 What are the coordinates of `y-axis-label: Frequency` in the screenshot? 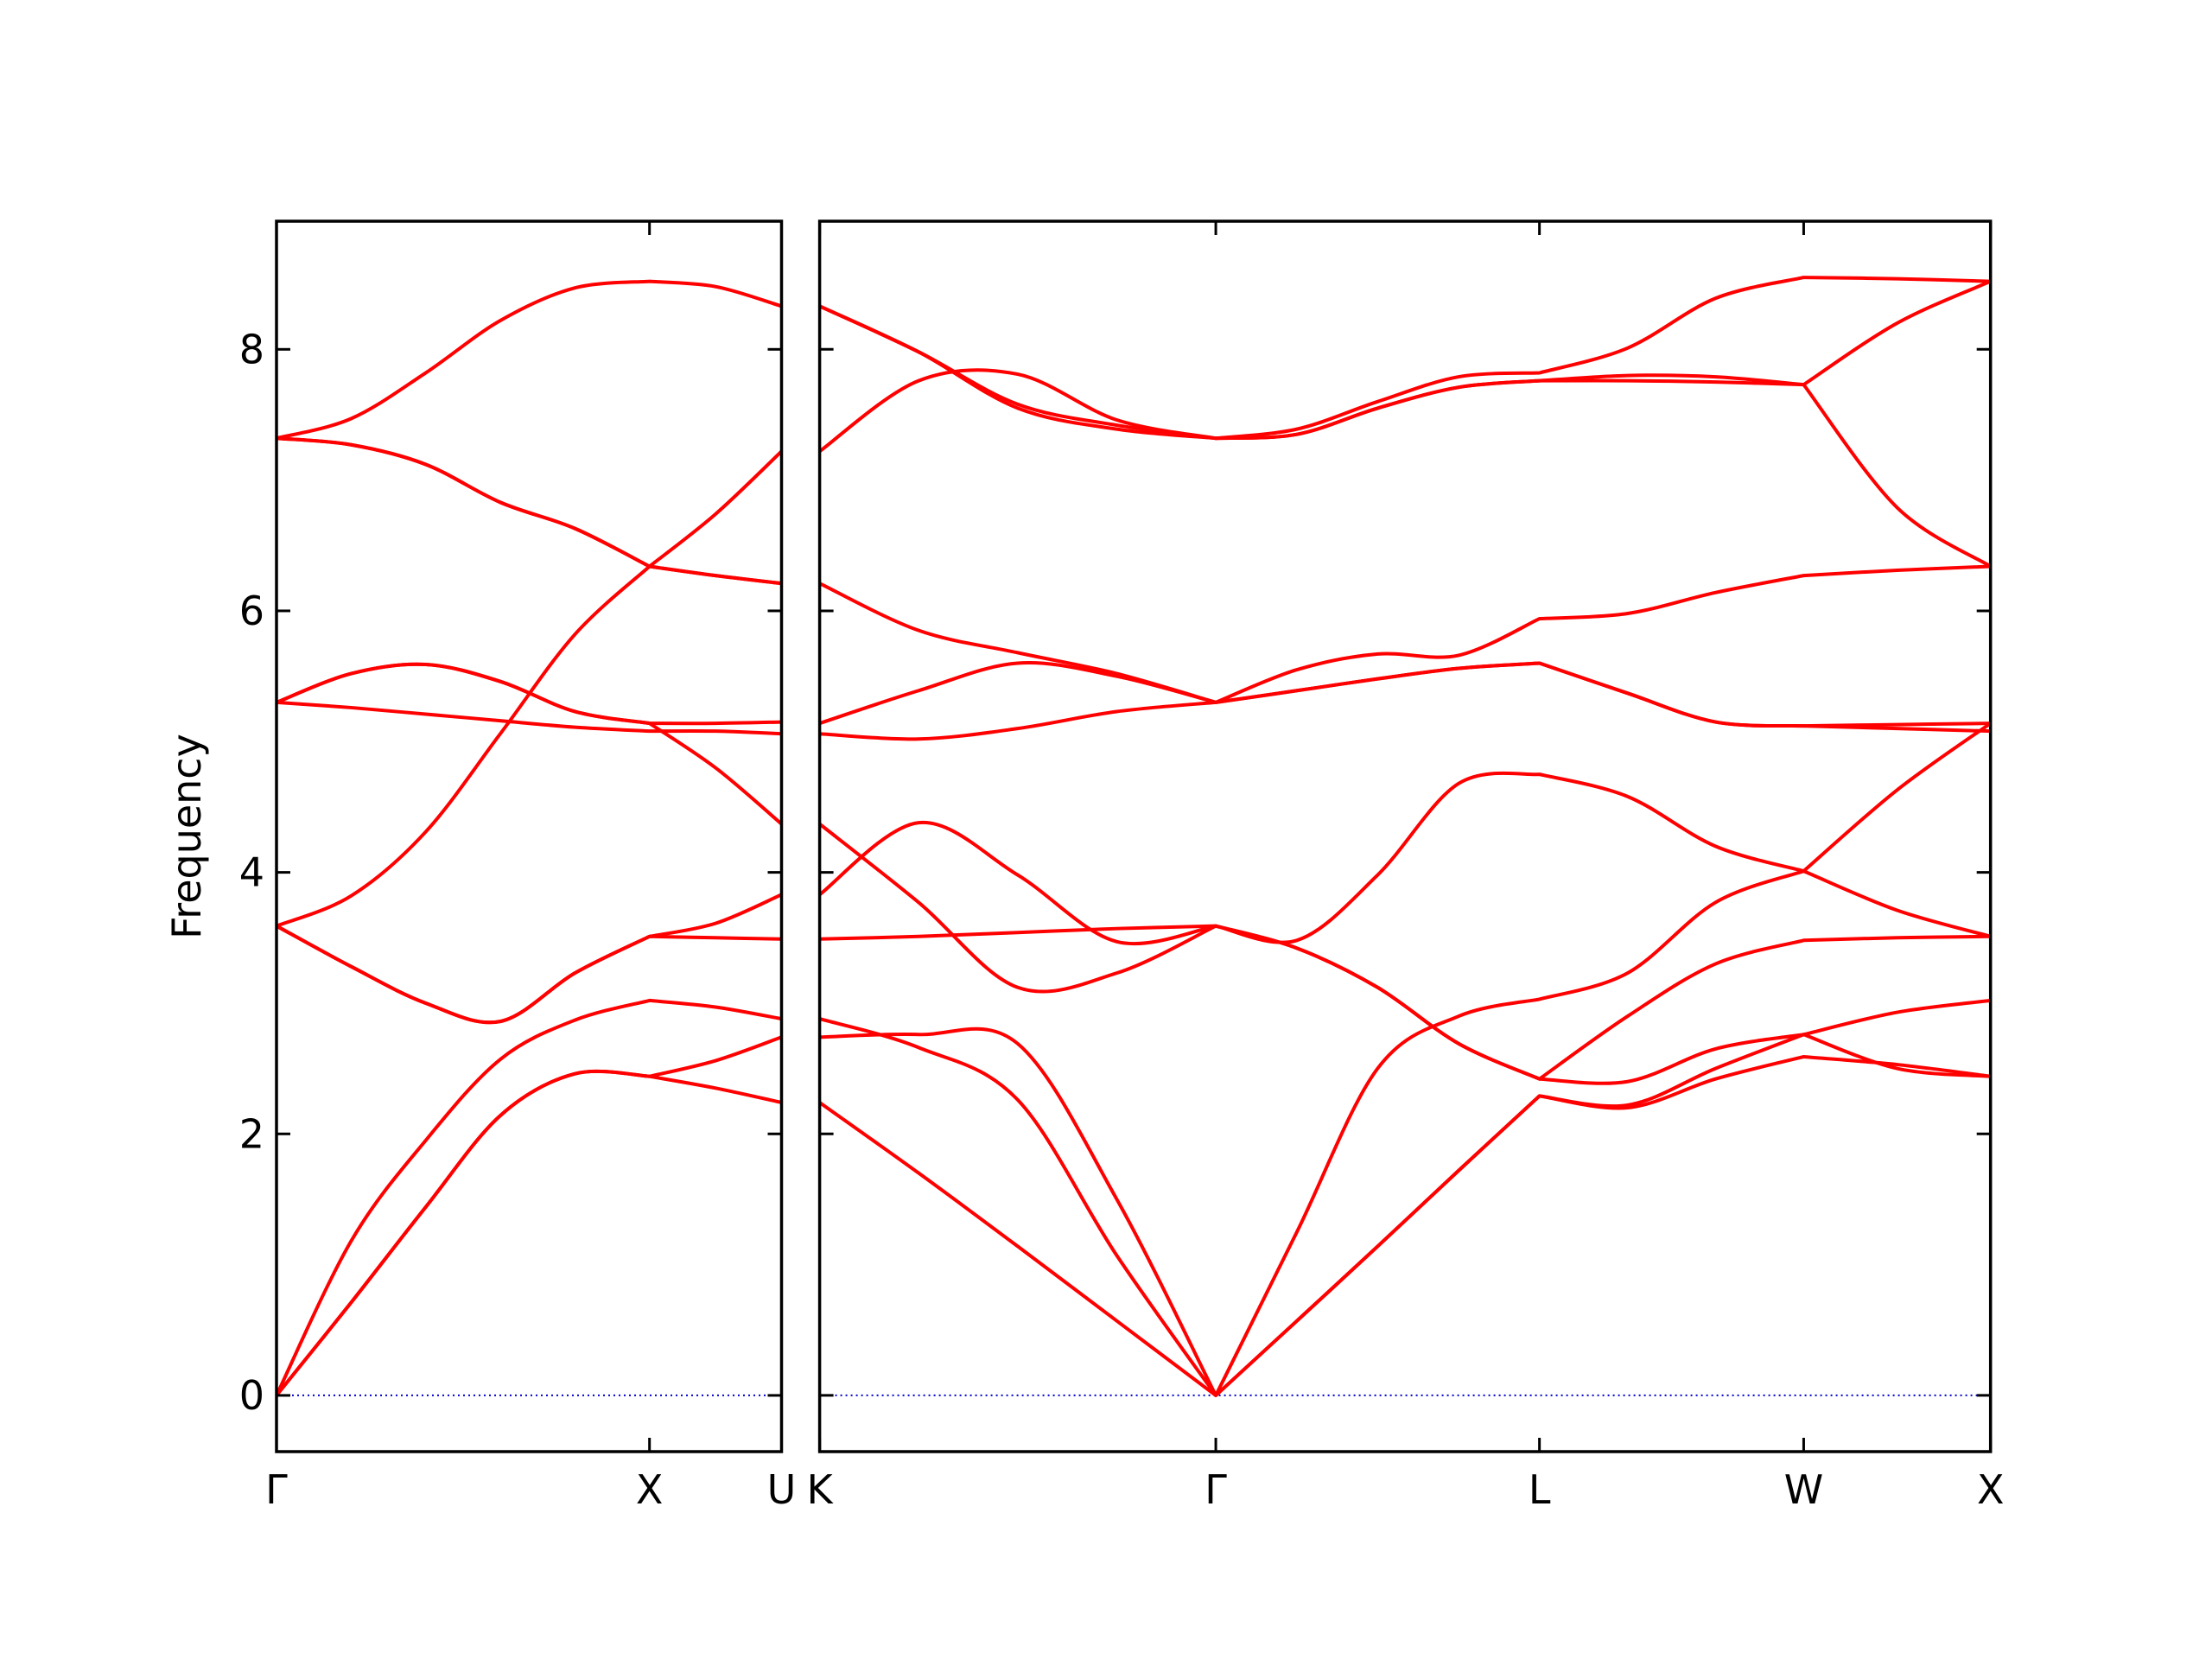 It's located at (186, 836).